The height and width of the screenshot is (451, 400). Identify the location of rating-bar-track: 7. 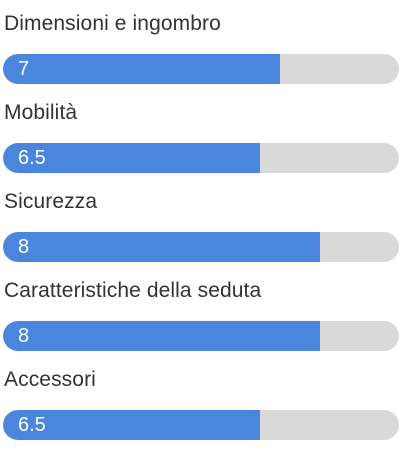
(201, 69).